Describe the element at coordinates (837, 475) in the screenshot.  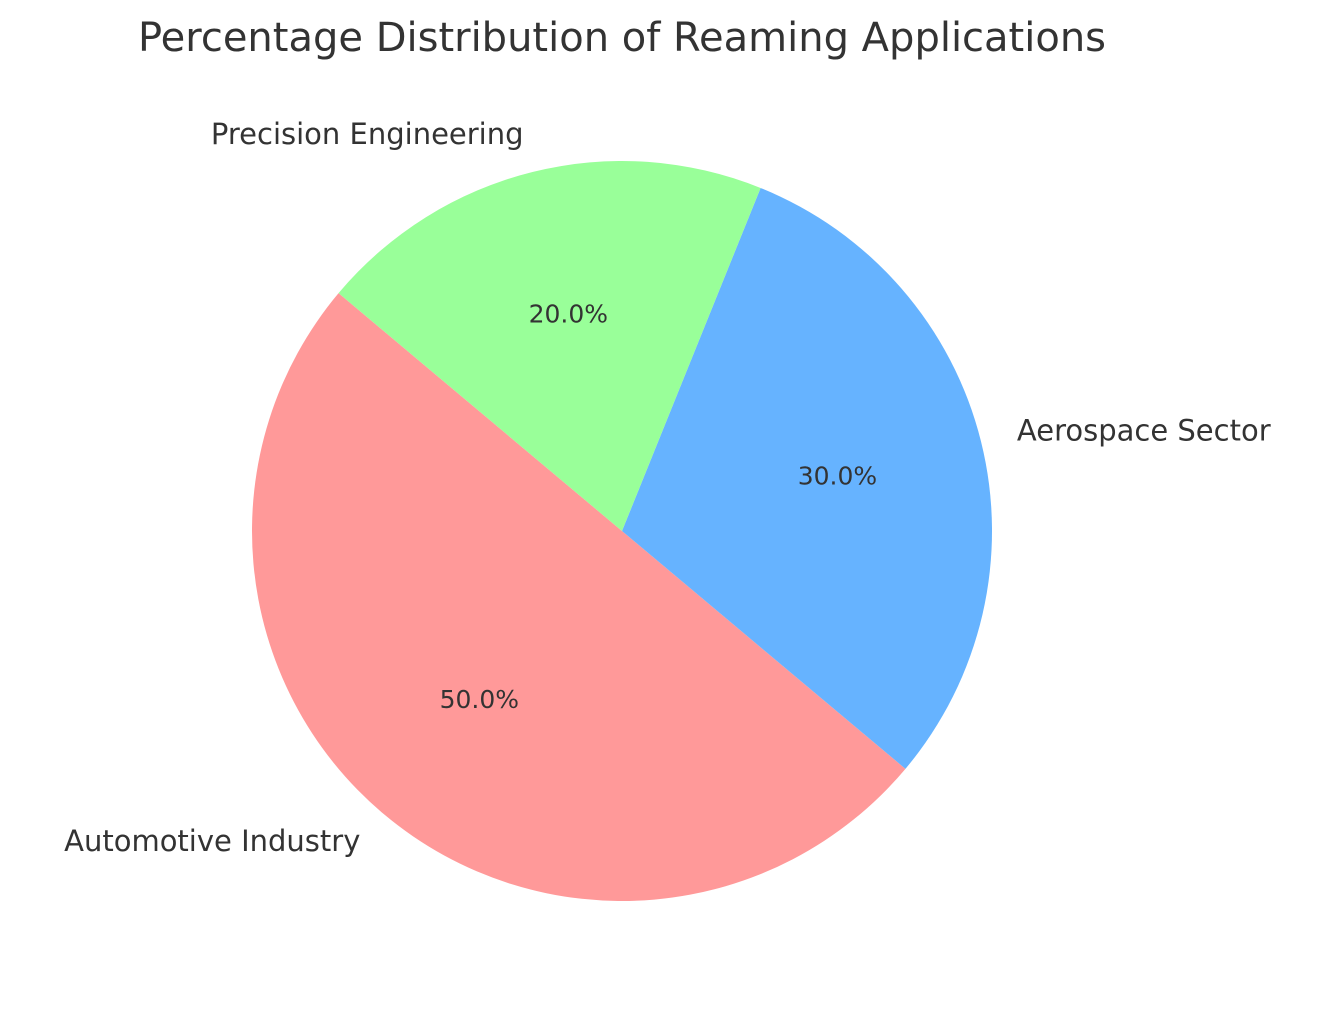
I see `value-label: 30.0%` at that location.